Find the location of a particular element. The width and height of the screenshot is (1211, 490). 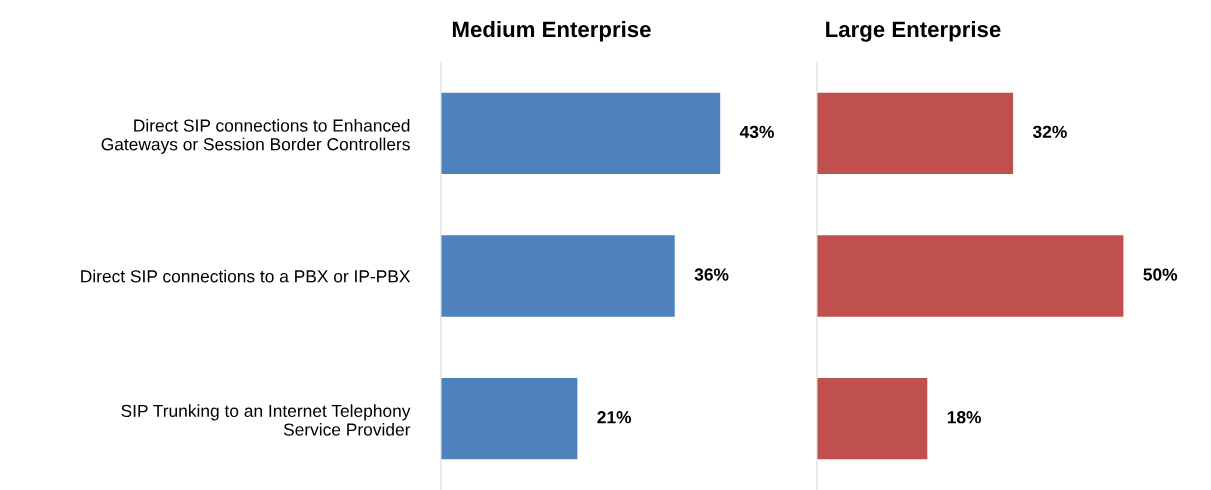

data-label: 36% is located at coordinates (711, 274).